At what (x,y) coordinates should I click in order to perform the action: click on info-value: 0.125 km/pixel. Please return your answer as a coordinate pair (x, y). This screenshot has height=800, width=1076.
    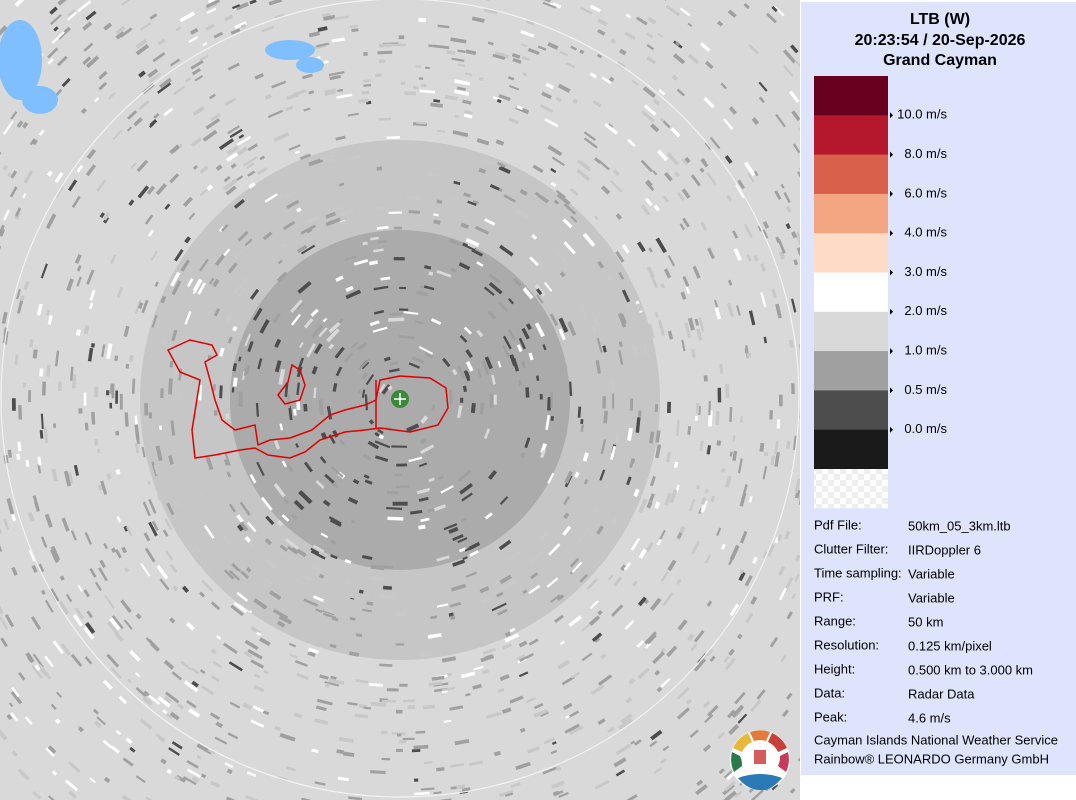
    Looking at the image, I should click on (950, 645).